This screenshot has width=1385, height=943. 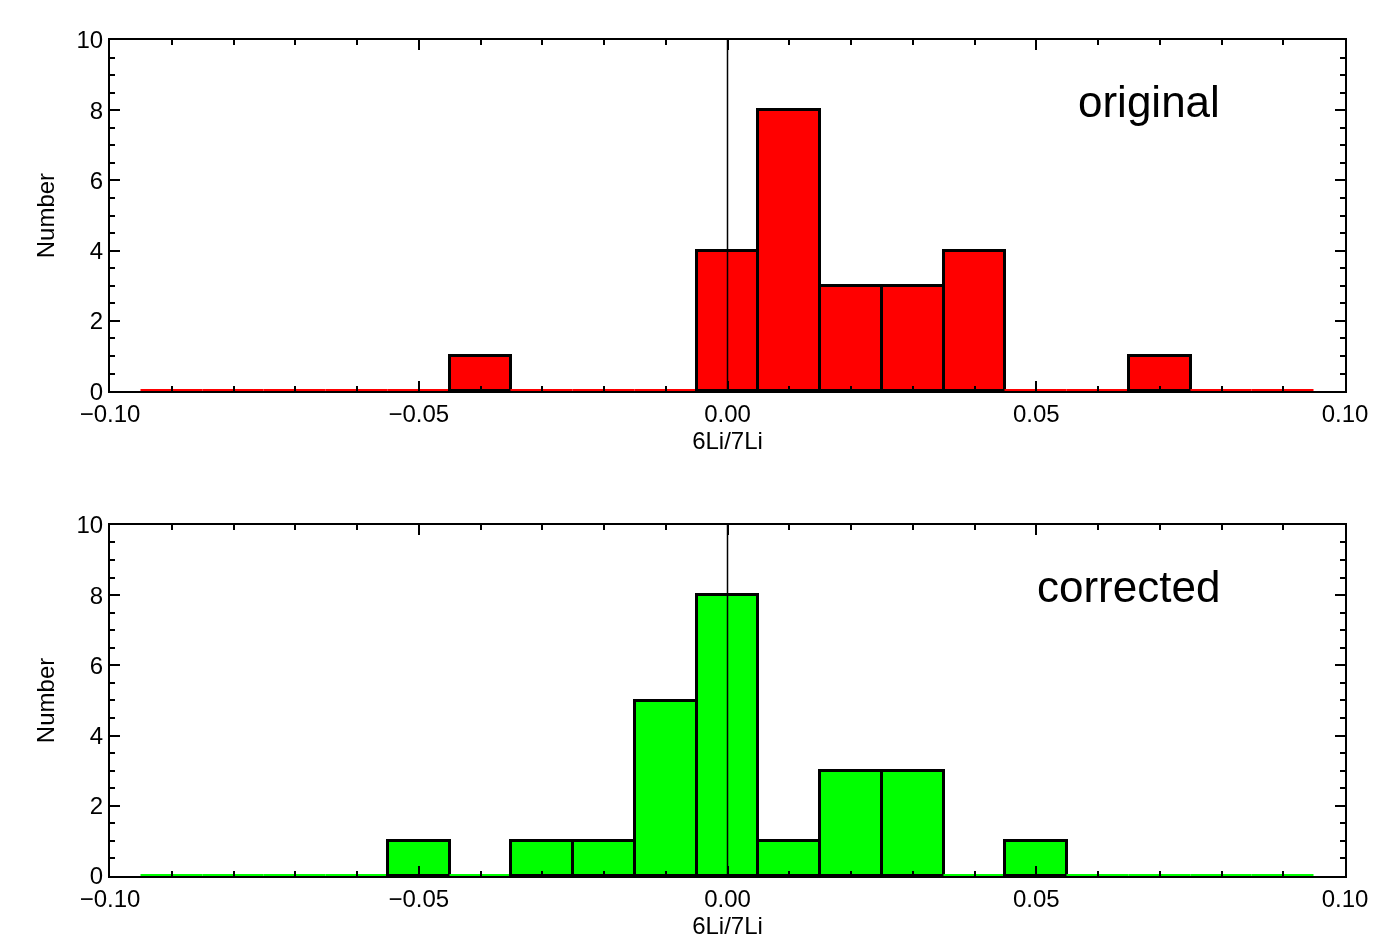 What do you see at coordinates (1149, 101) in the screenshot?
I see `annotation: original` at bounding box center [1149, 101].